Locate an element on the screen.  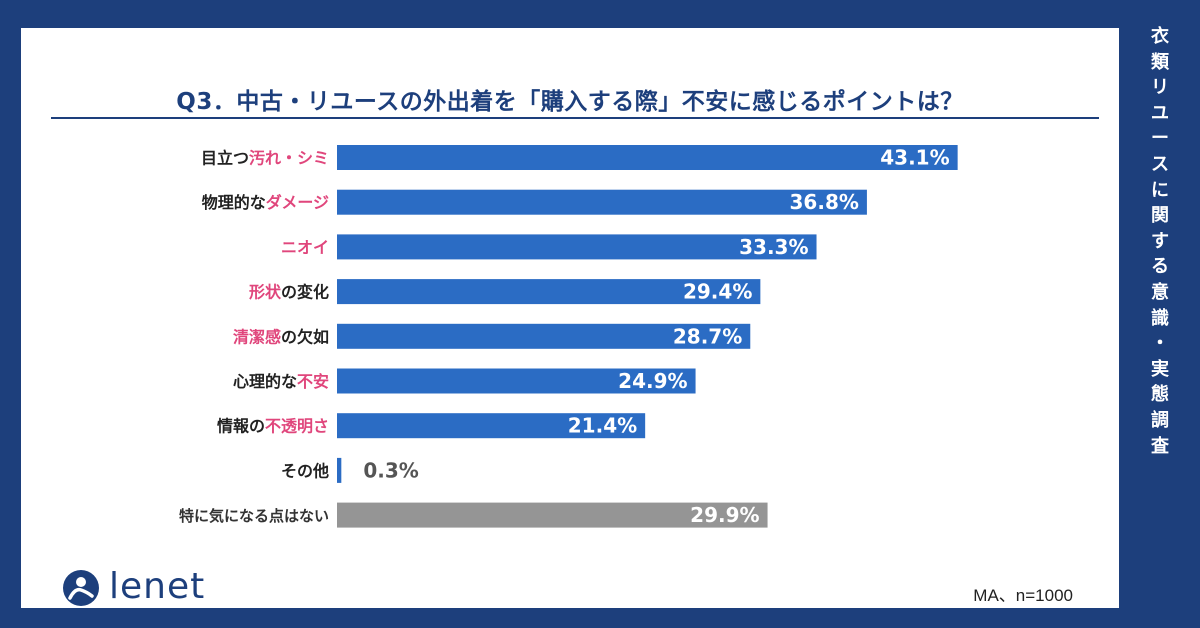
category-label-5: 心理的な不安 is located at coordinates (281, 381).